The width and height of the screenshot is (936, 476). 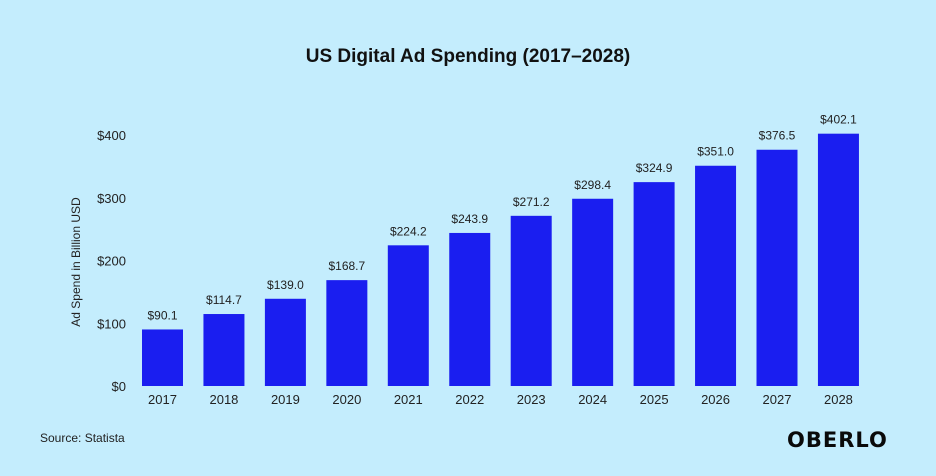 I want to click on data-label: $324.9, so click(x=654, y=168).